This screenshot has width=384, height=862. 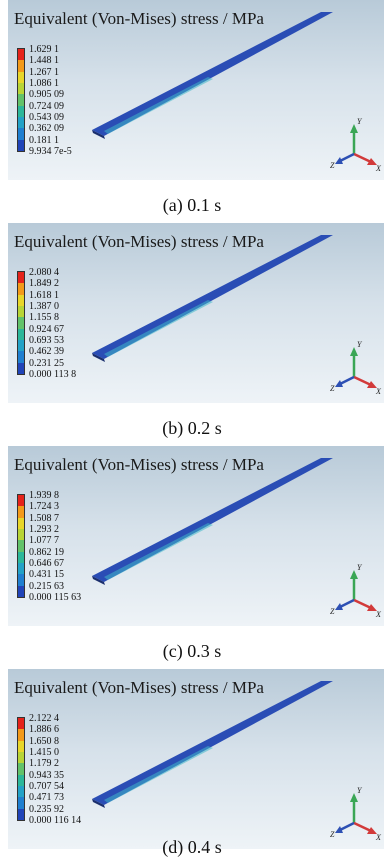 I want to click on legend-label: 9.934 7e-5, so click(x=50, y=151).